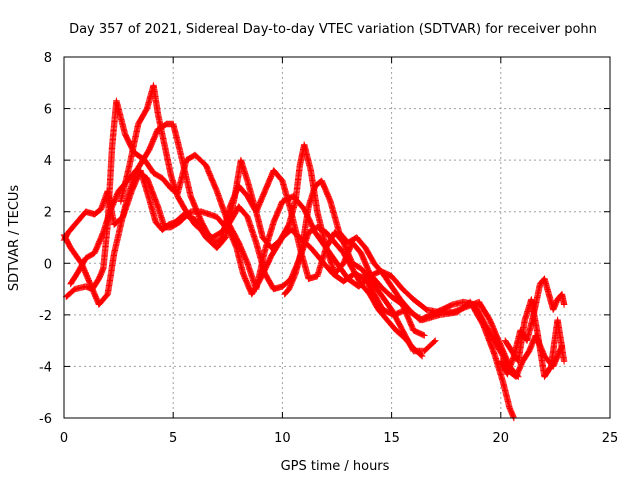 This screenshot has height=480, width=640. Describe the element at coordinates (48, 264) in the screenshot. I see `y-tick-label: 0` at that location.